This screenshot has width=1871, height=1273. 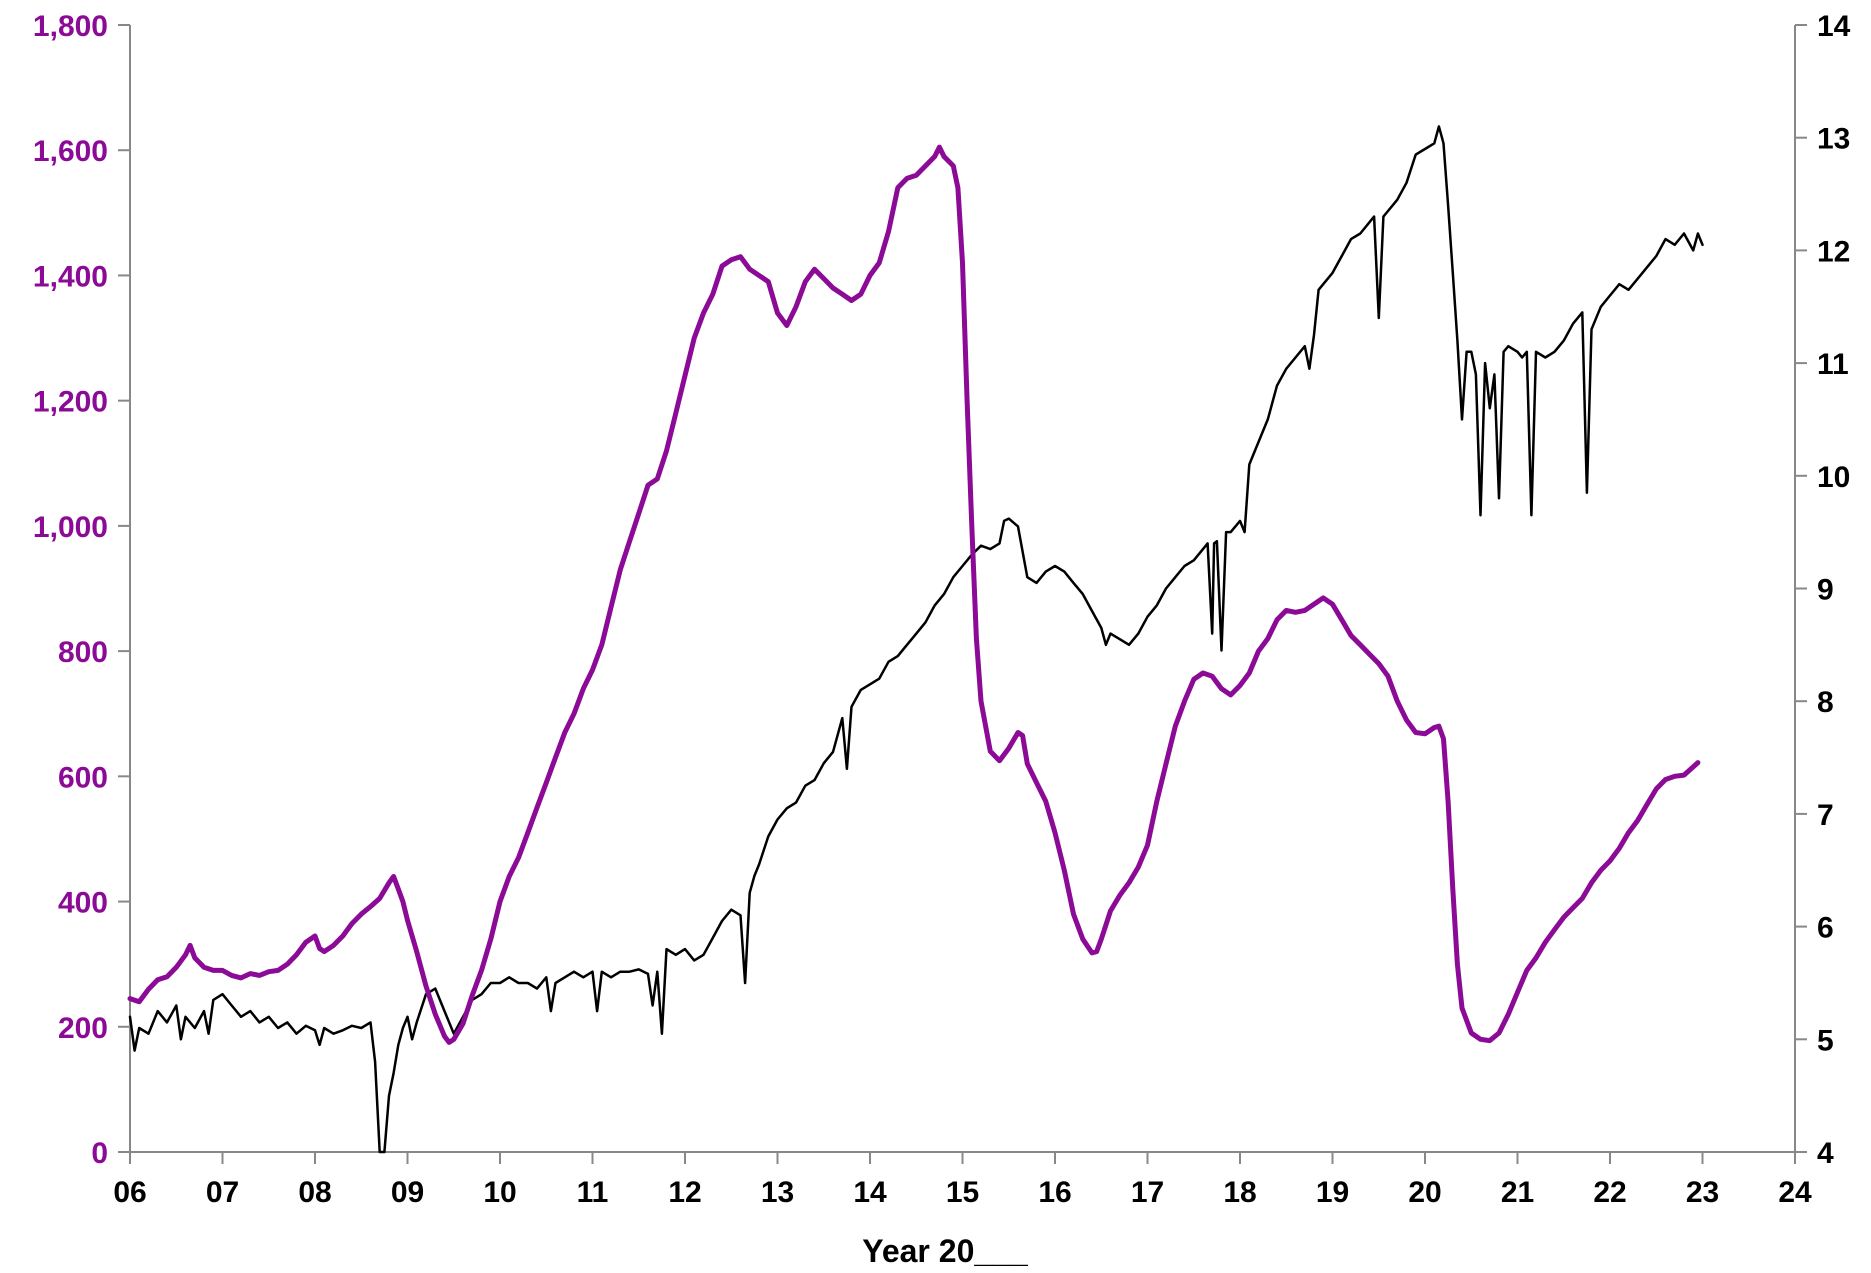 What do you see at coordinates (1609, 1192) in the screenshot?
I see `x-tick-label: 22` at bounding box center [1609, 1192].